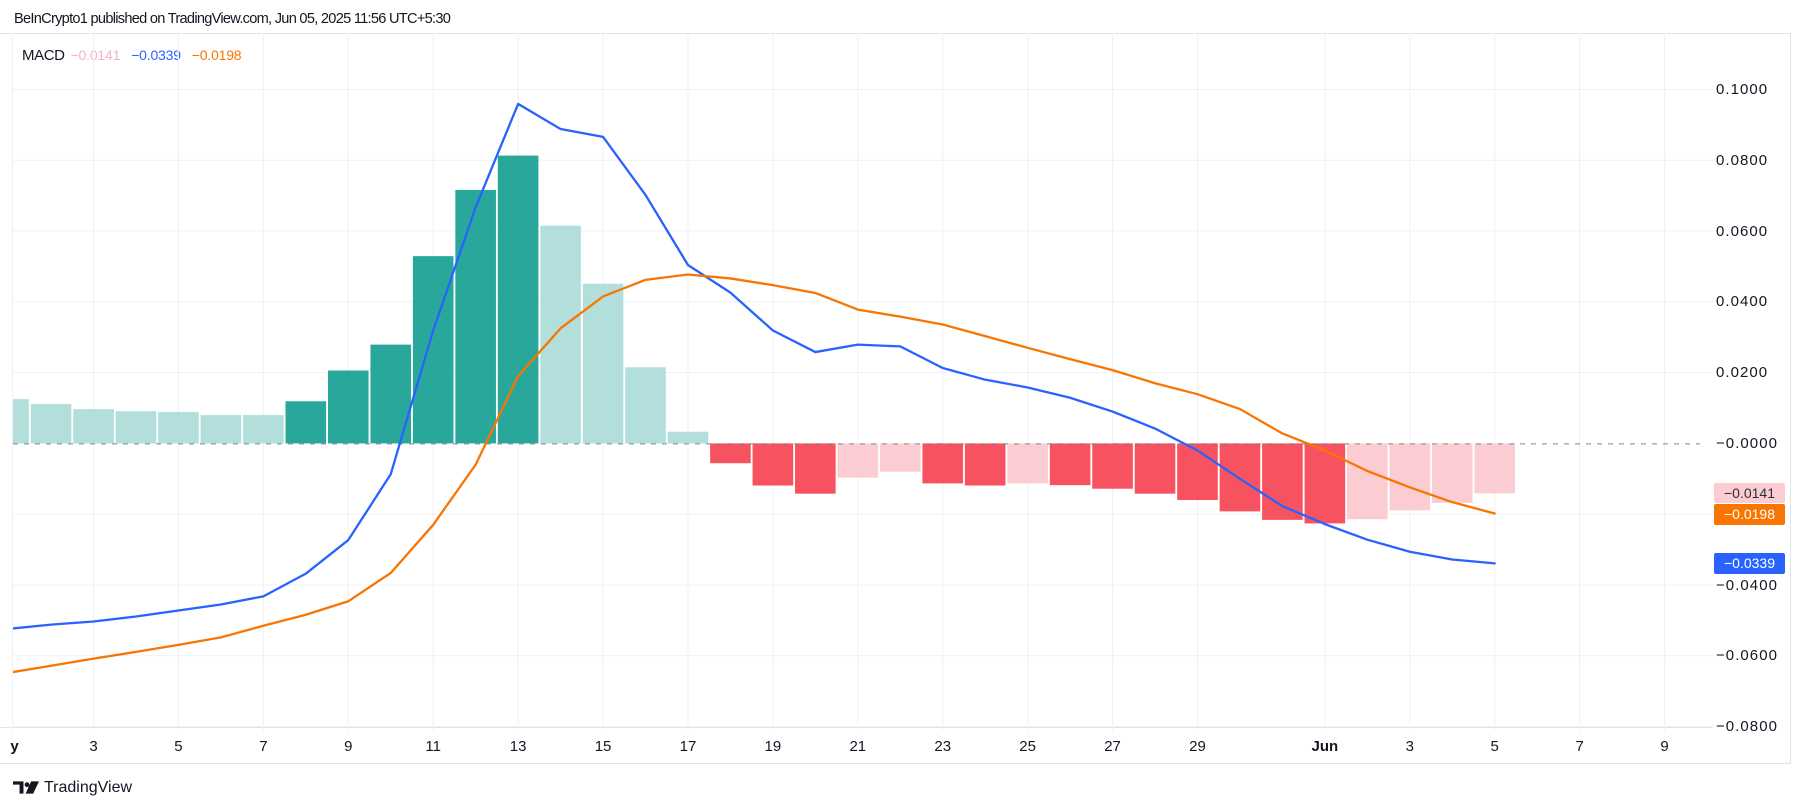 The image size is (1804, 809). I want to click on time-axis-label: 15, so click(603, 746).